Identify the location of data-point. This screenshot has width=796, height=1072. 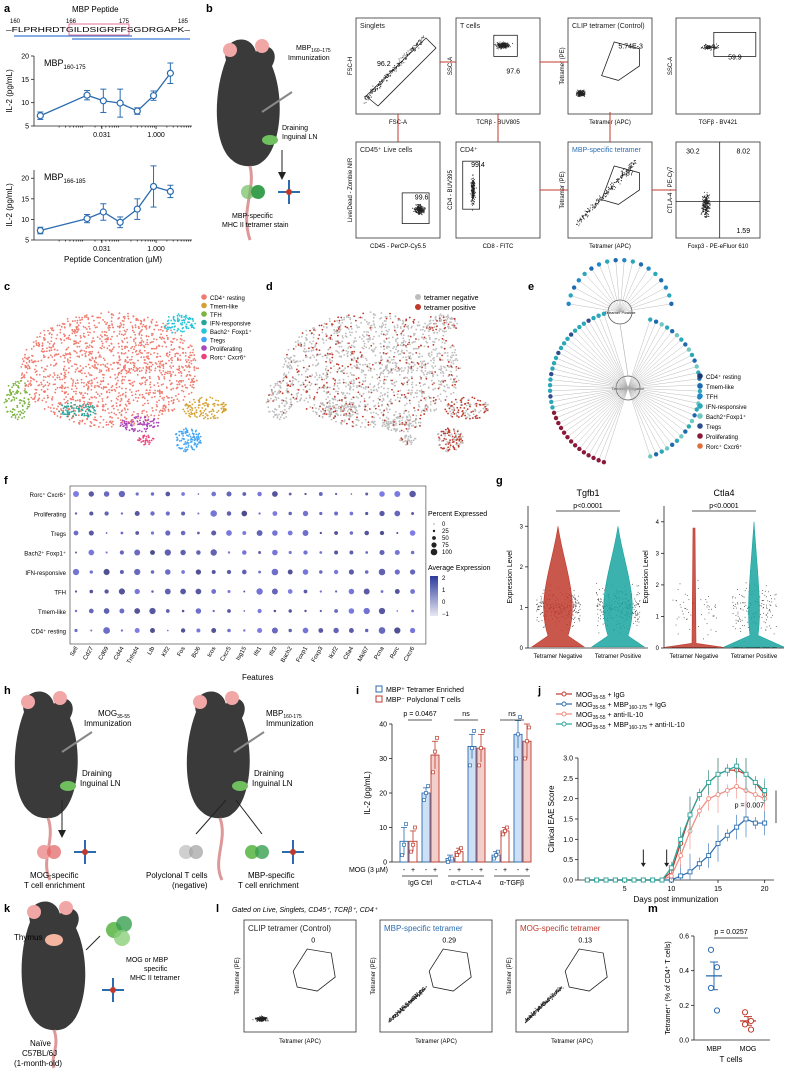
(170, 191).